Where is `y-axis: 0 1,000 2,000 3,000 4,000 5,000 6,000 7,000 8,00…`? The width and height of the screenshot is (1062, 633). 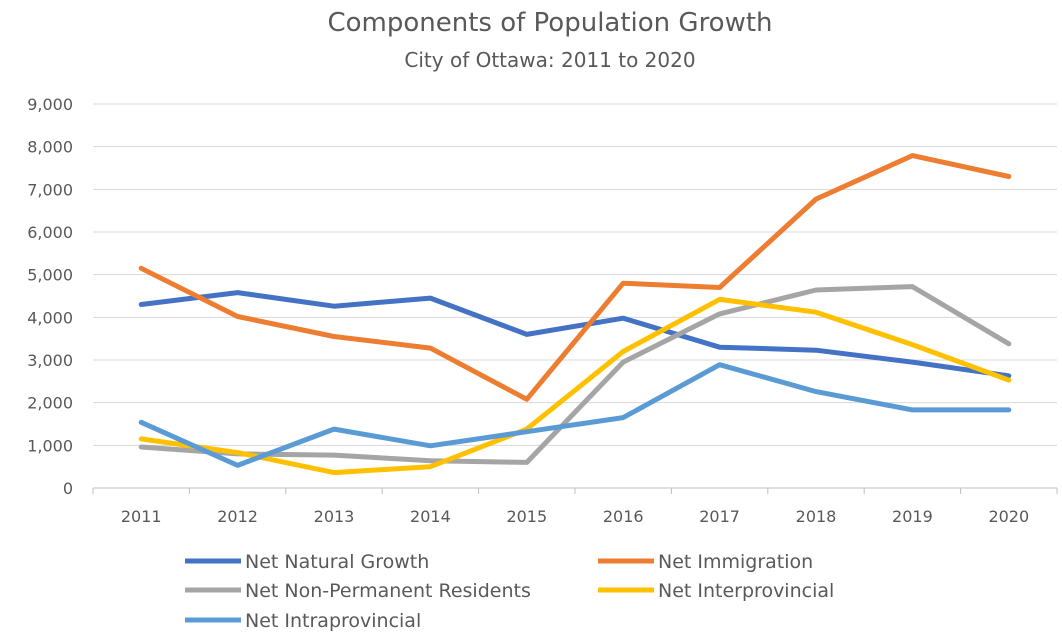
y-axis: 0 1,000 2,000 3,000 4,000 5,000 6,000 7,000 8,00… is located at coordinates (50, 296).